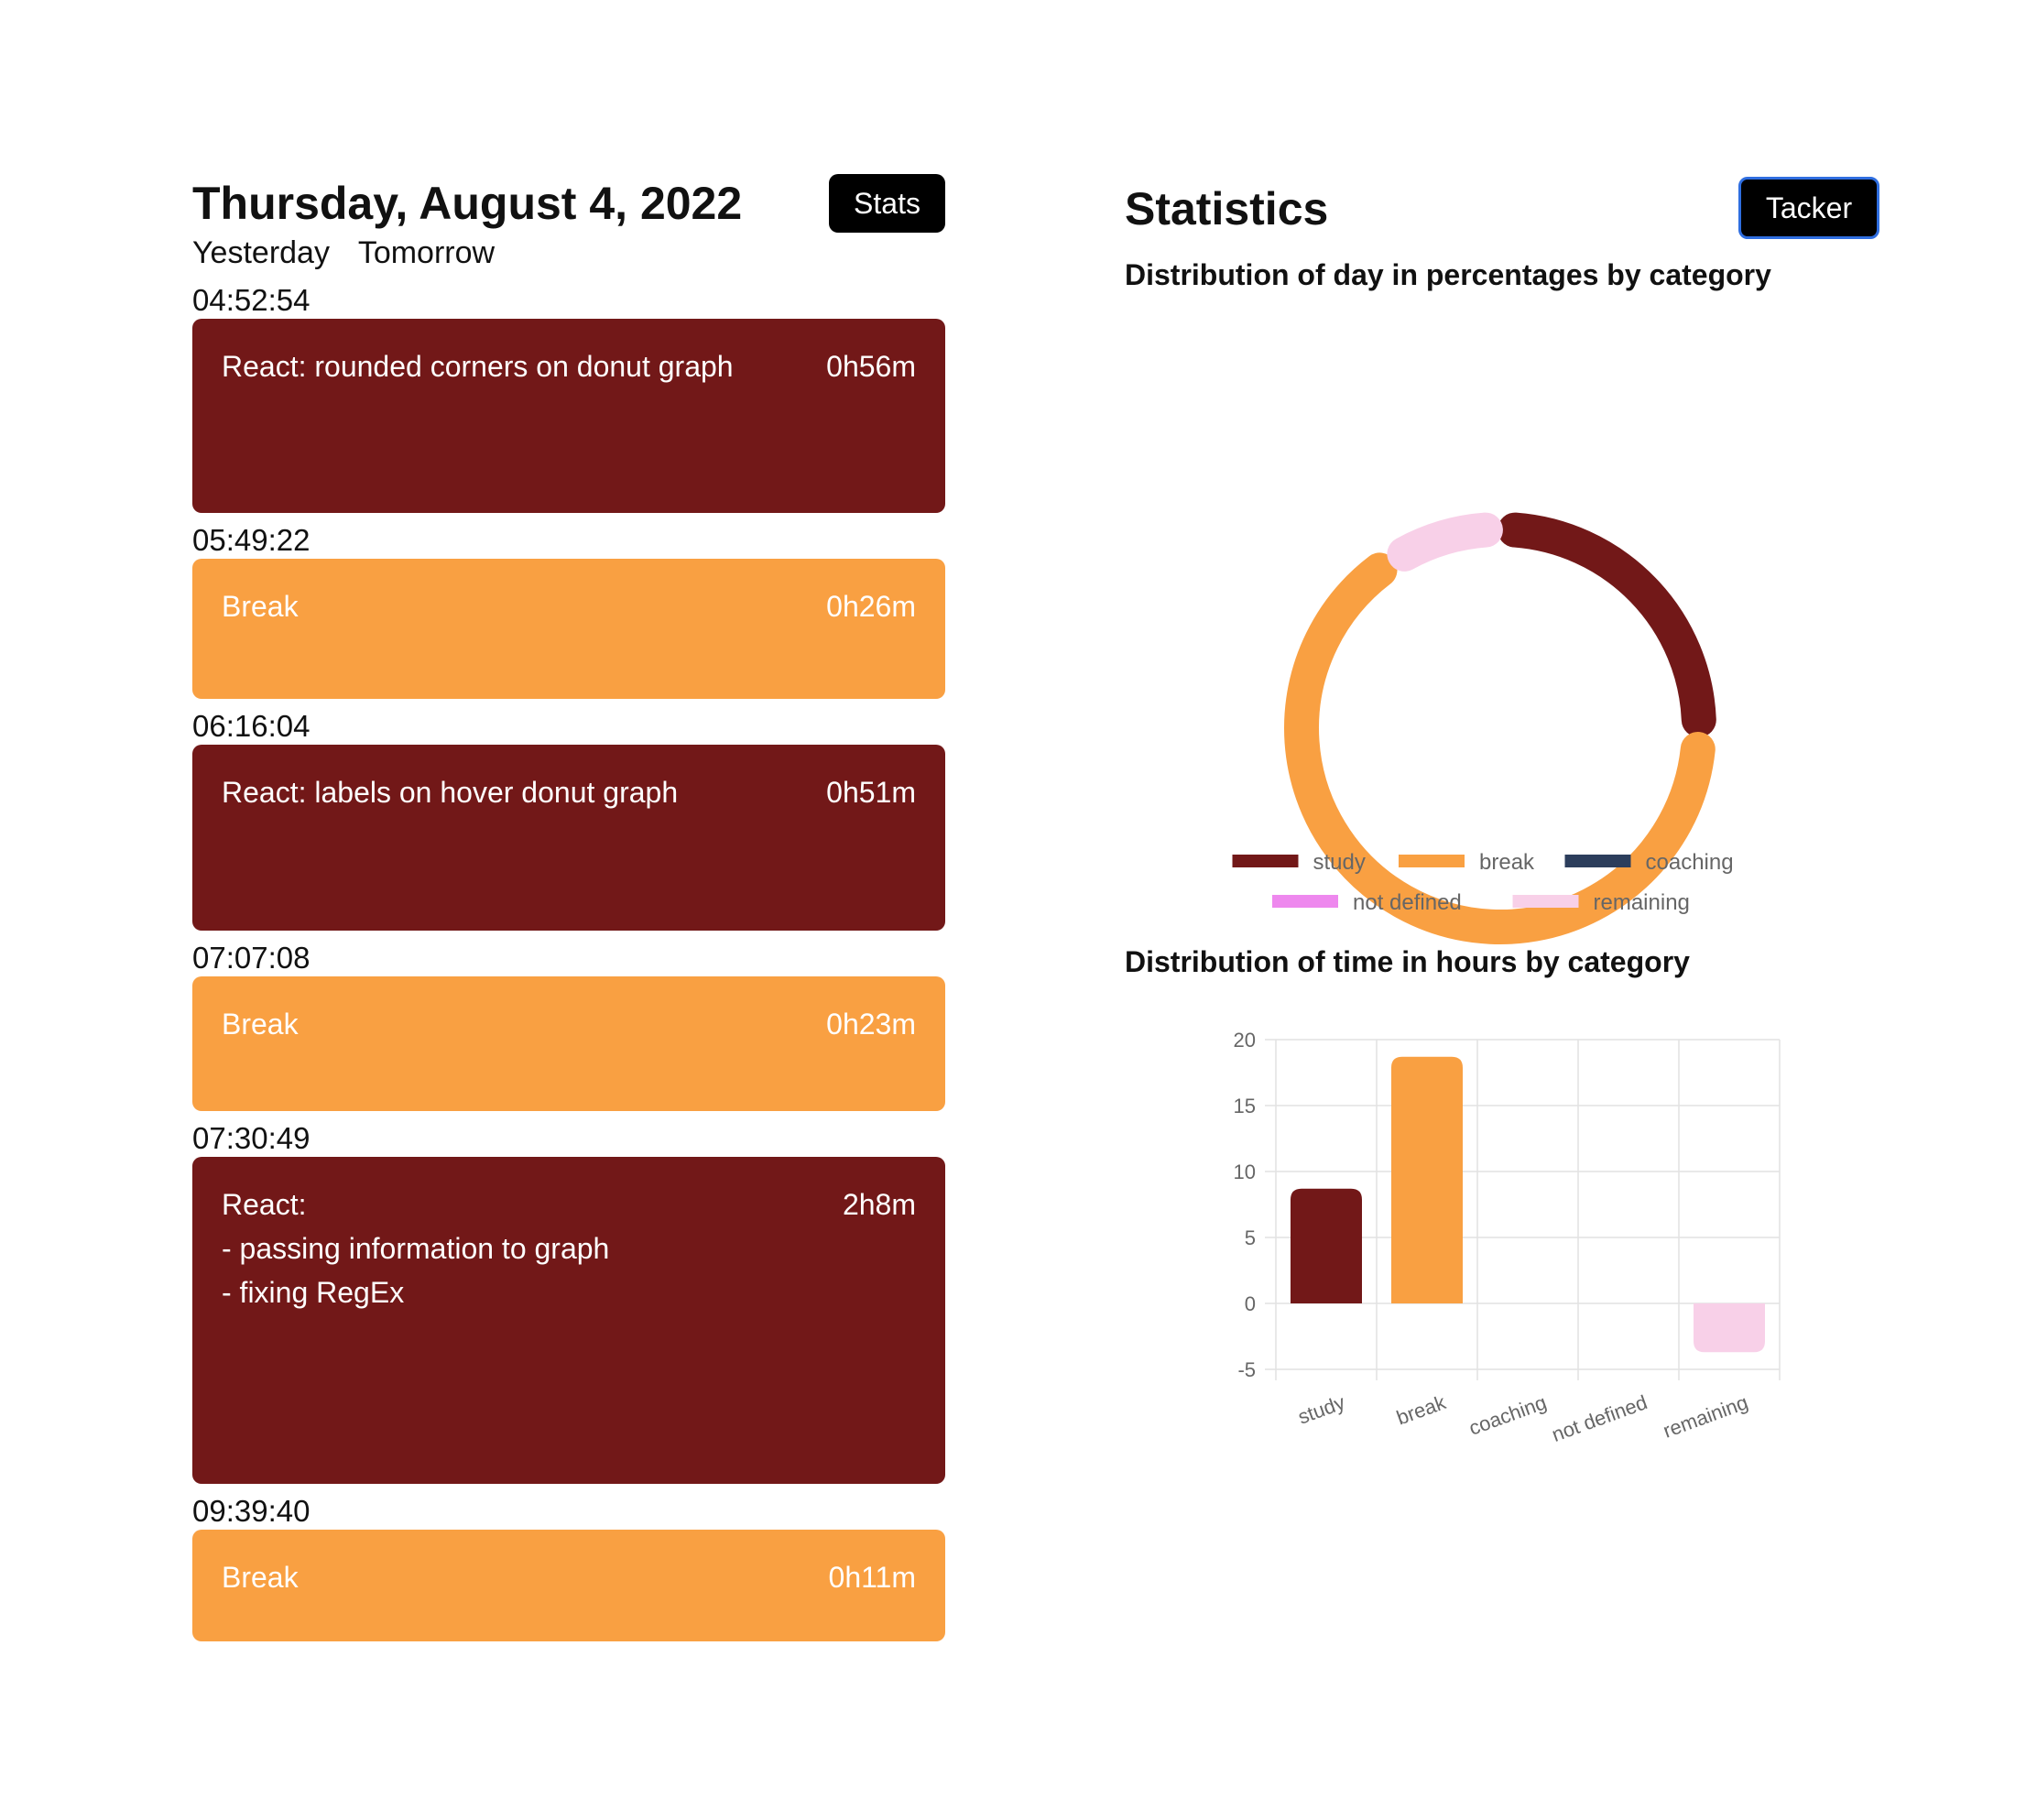 This screenshot has height=1820, width=2037. Describe the element at coordinates (1326, 1245) in the screenshot. I see `bar-study` at that location.